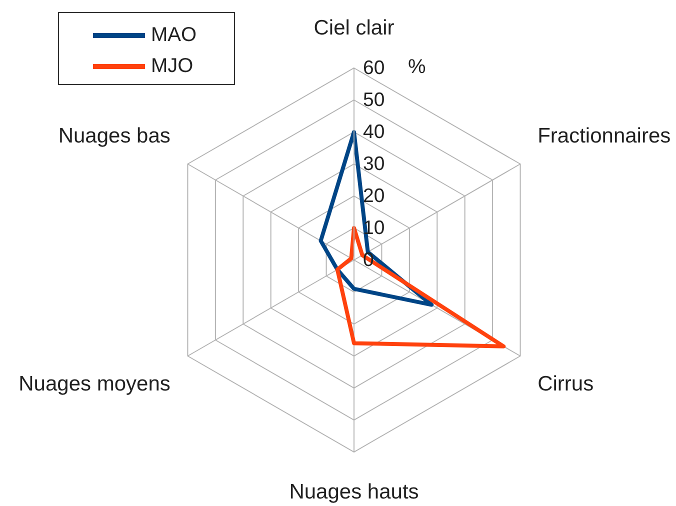  I want to click on legend-label: MJO, so click(172, 66).